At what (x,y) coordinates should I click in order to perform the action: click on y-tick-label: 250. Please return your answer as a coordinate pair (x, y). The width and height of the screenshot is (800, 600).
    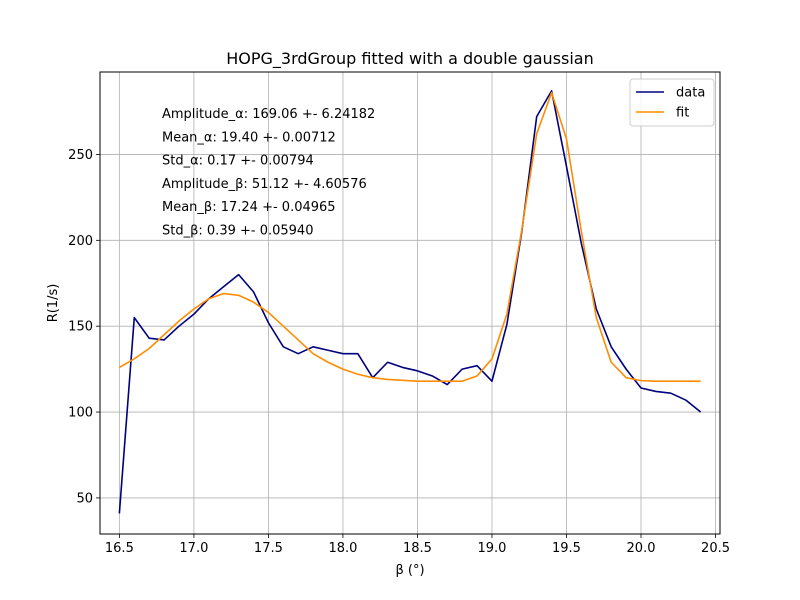
    Looking at the image, I should click on (80, 155).